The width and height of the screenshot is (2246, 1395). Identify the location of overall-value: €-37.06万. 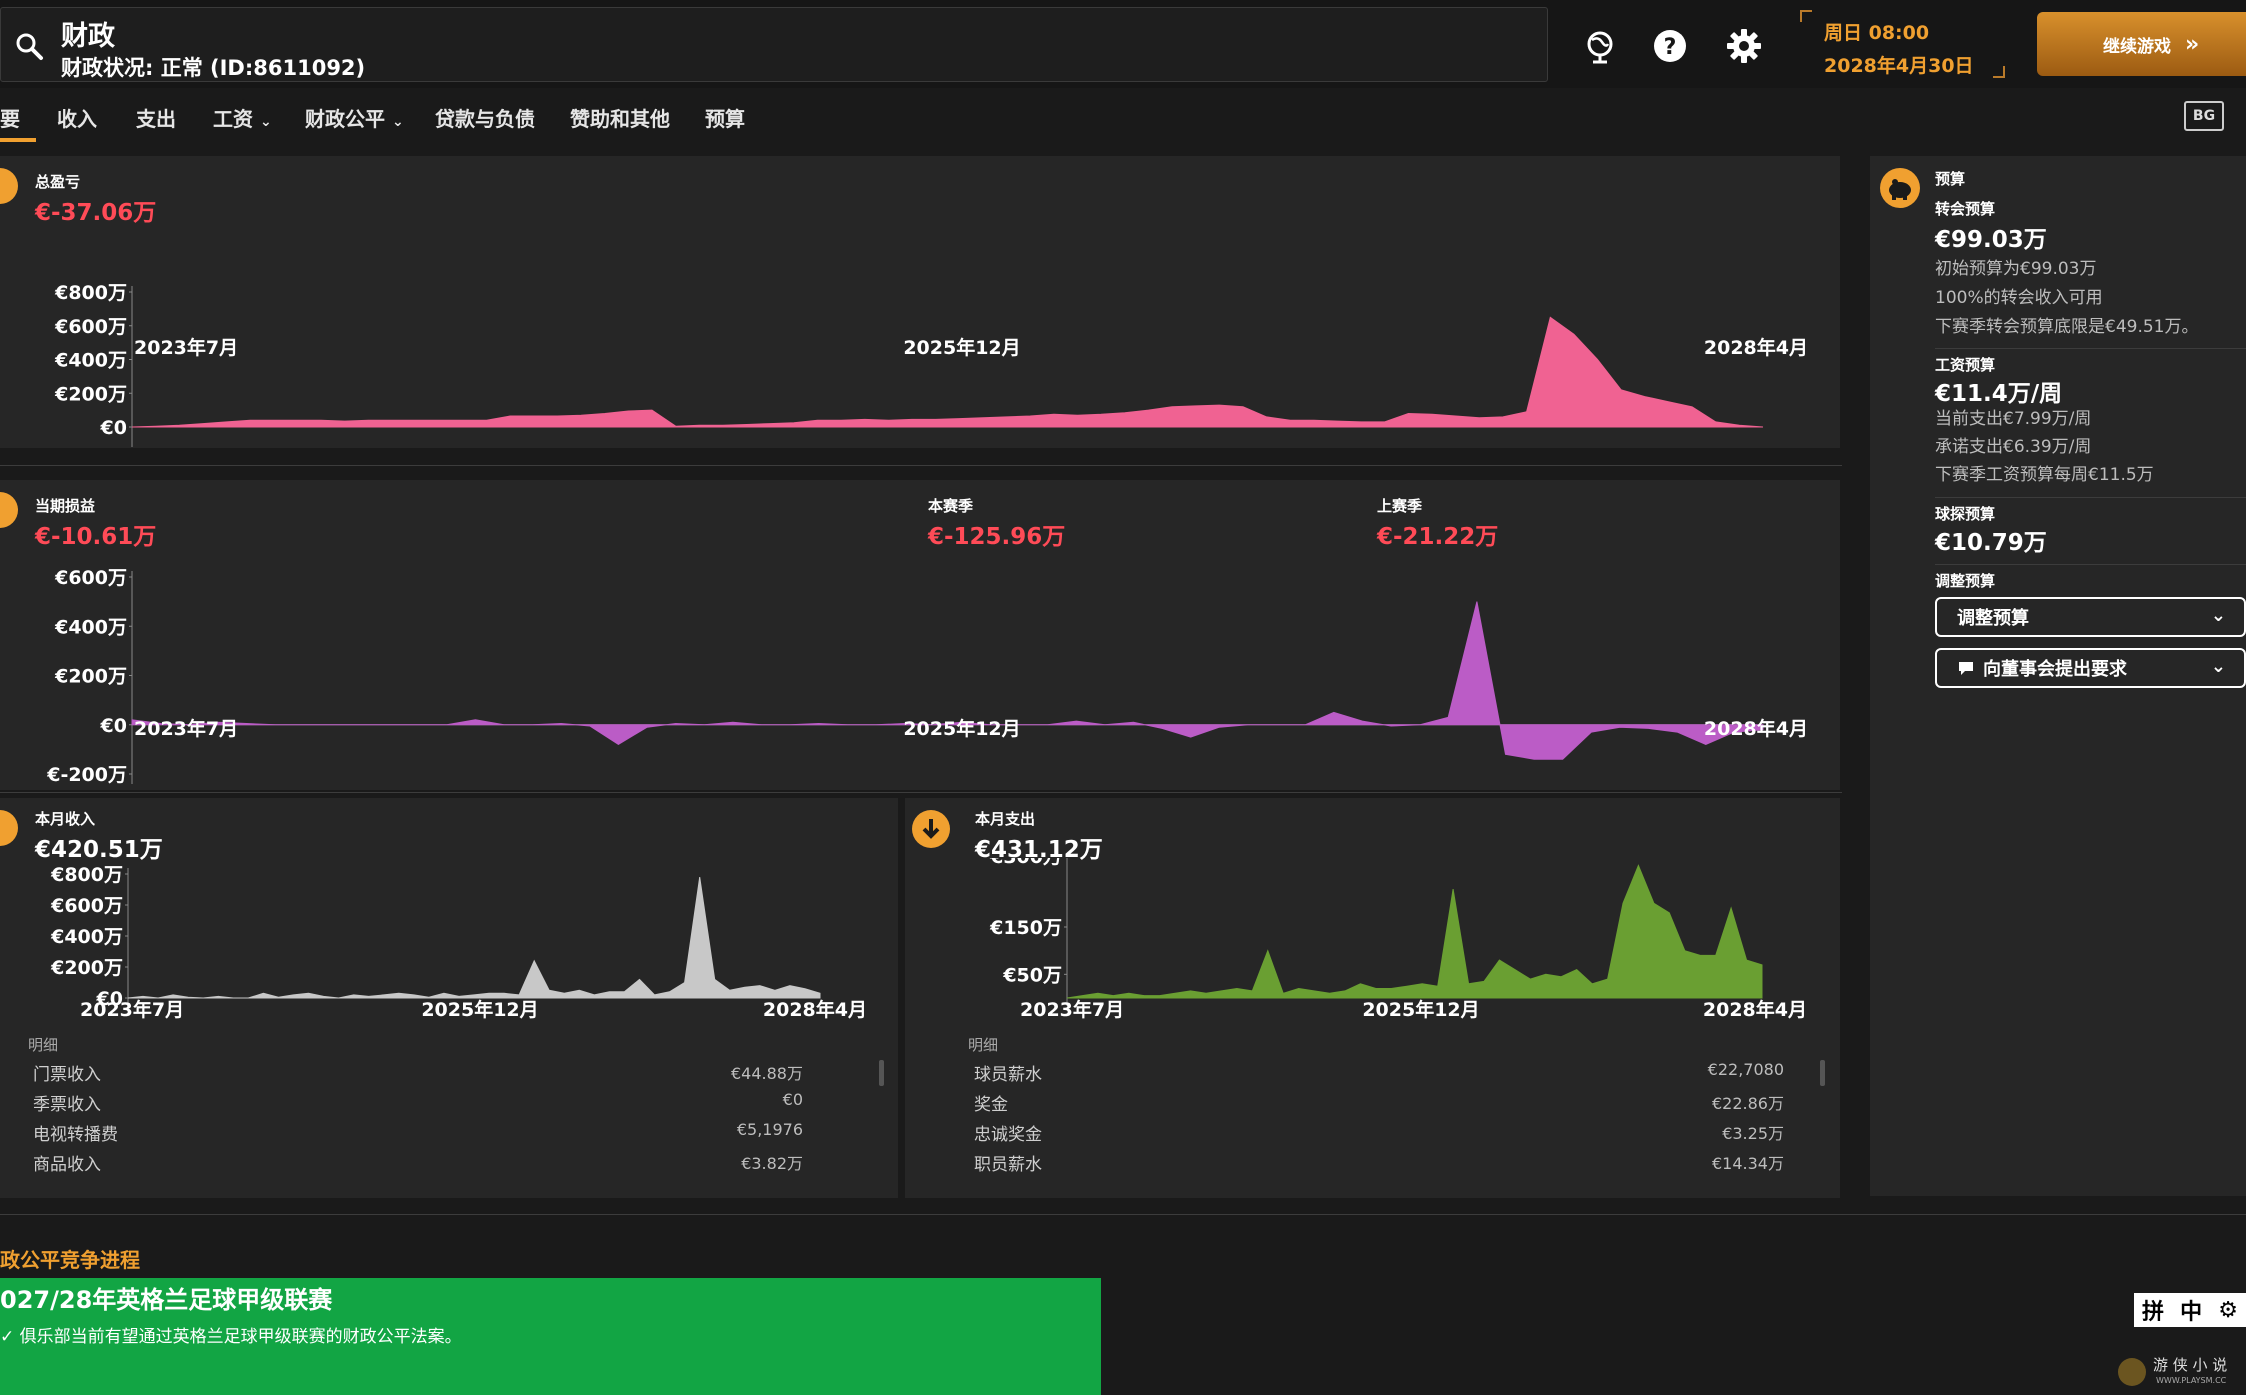
(96, 213).